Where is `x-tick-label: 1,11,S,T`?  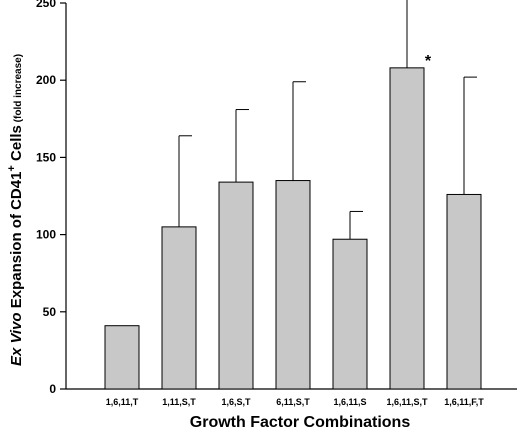 x-tick-label: 1,11,S,T is located at coordinates (179, 402).